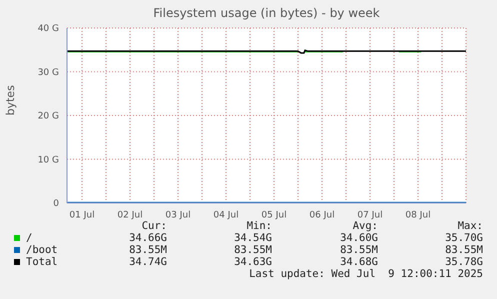  Describe the element at coordinates (49, 160) in the screenshot. I see `y-tick-label: 10 G` at that location.